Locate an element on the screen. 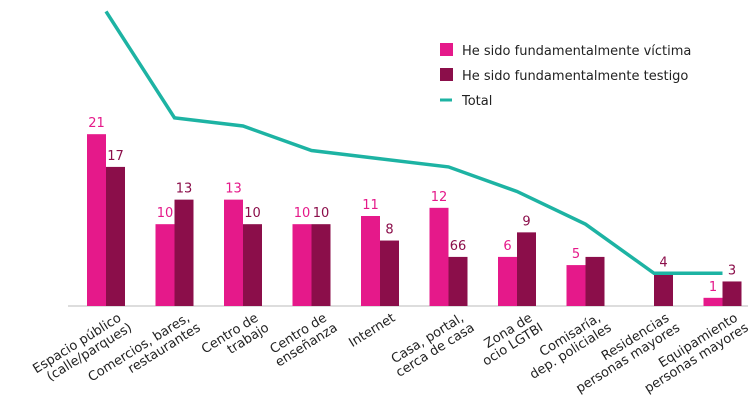  value-label: 1 is located at coordinates (713, 287).